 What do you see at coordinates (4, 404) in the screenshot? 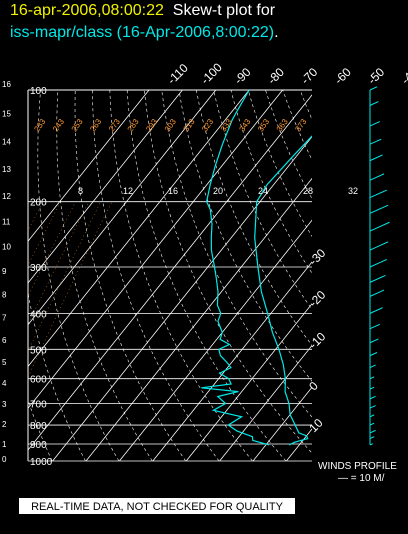
I see `km-label: 3` at bounding box center [4, 404].